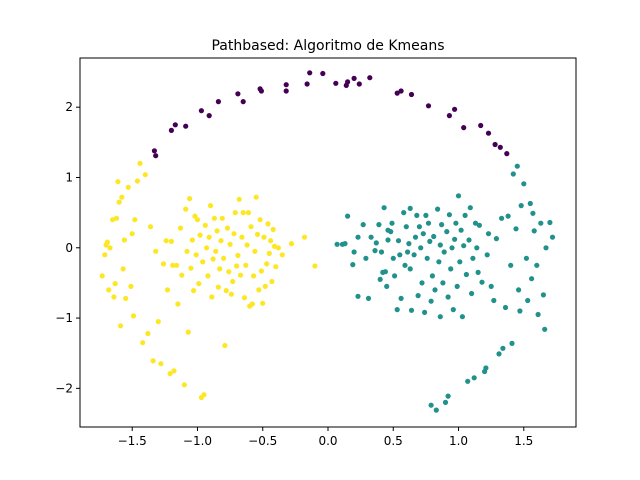 This screenshot has width=640, height=480. I want to click on x-tick-label-4: 0.5, so click(393, 441).